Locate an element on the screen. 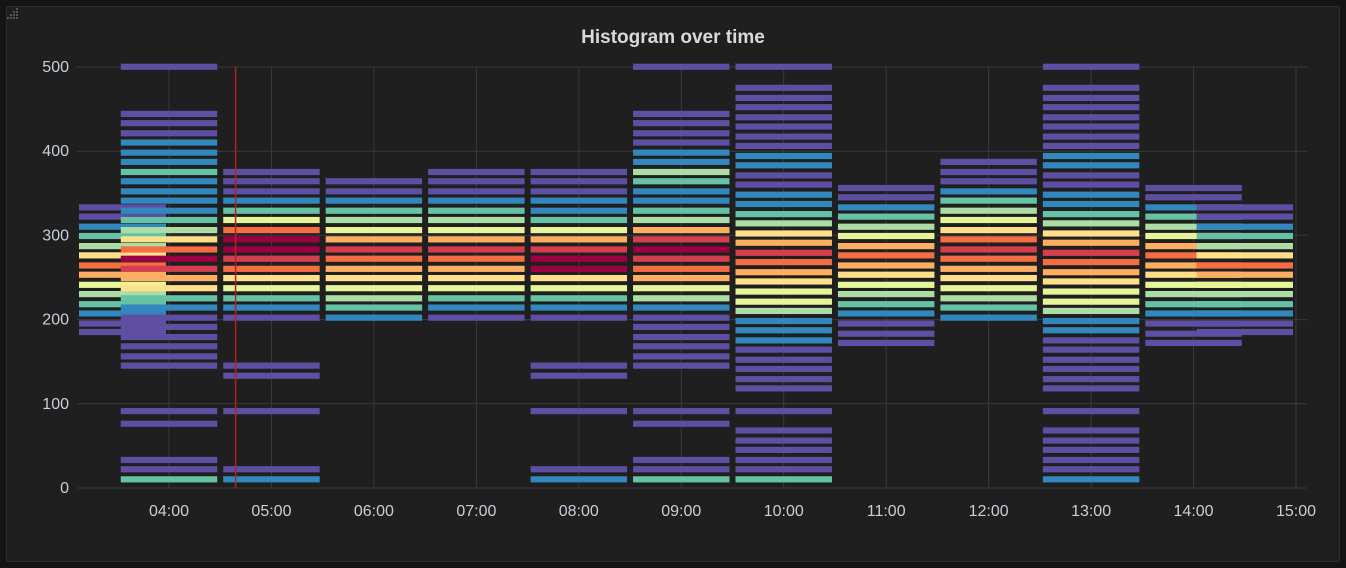  x-tick-label: 09:00 is located at coordinates (681, 511).